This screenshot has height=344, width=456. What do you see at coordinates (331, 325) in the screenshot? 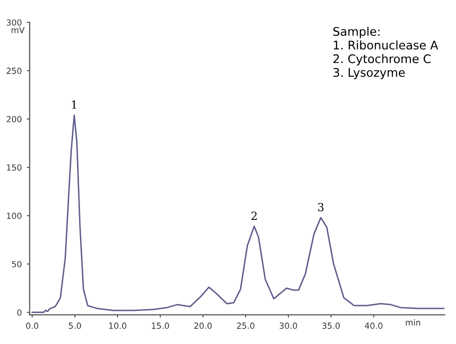
I see `x-tick-label: 35.0` at bounding box center [331, 325].